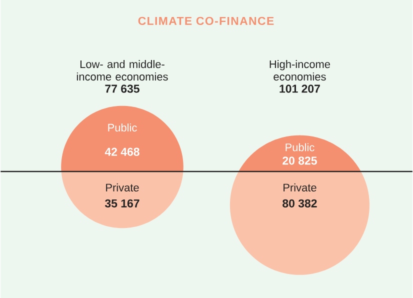 The height and width of the screenshot is (298, 413). What do you see at coordinates (122, 70) in the screenshot?
I see `category-label: Low- and middle-income economies` at bounding box center [122, 70].